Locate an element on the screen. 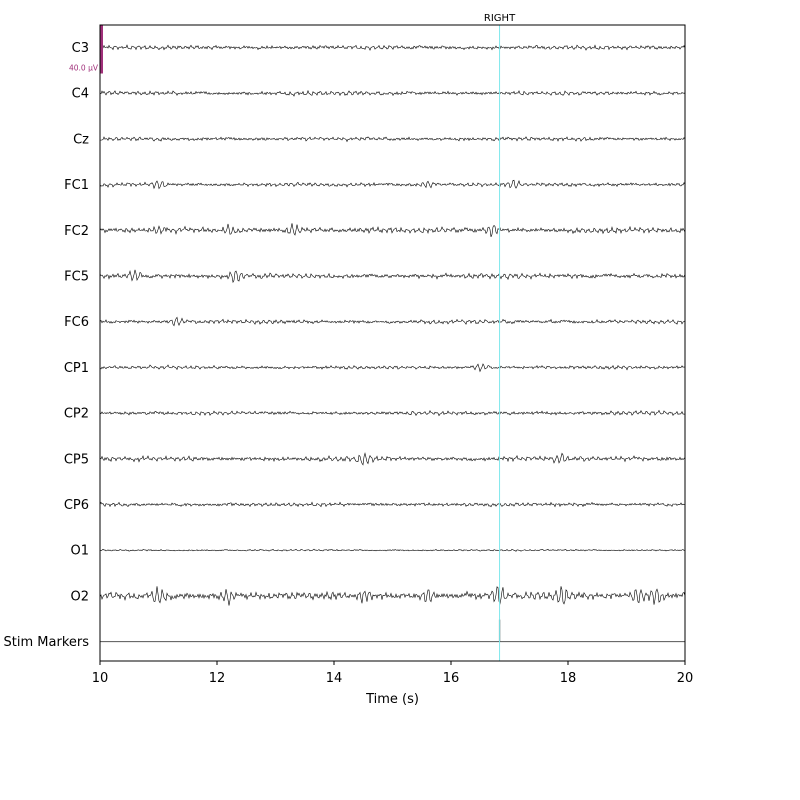 The width and height of the screenshot is (800, 800). trace-cp6 is located at coordinates (392, 504).